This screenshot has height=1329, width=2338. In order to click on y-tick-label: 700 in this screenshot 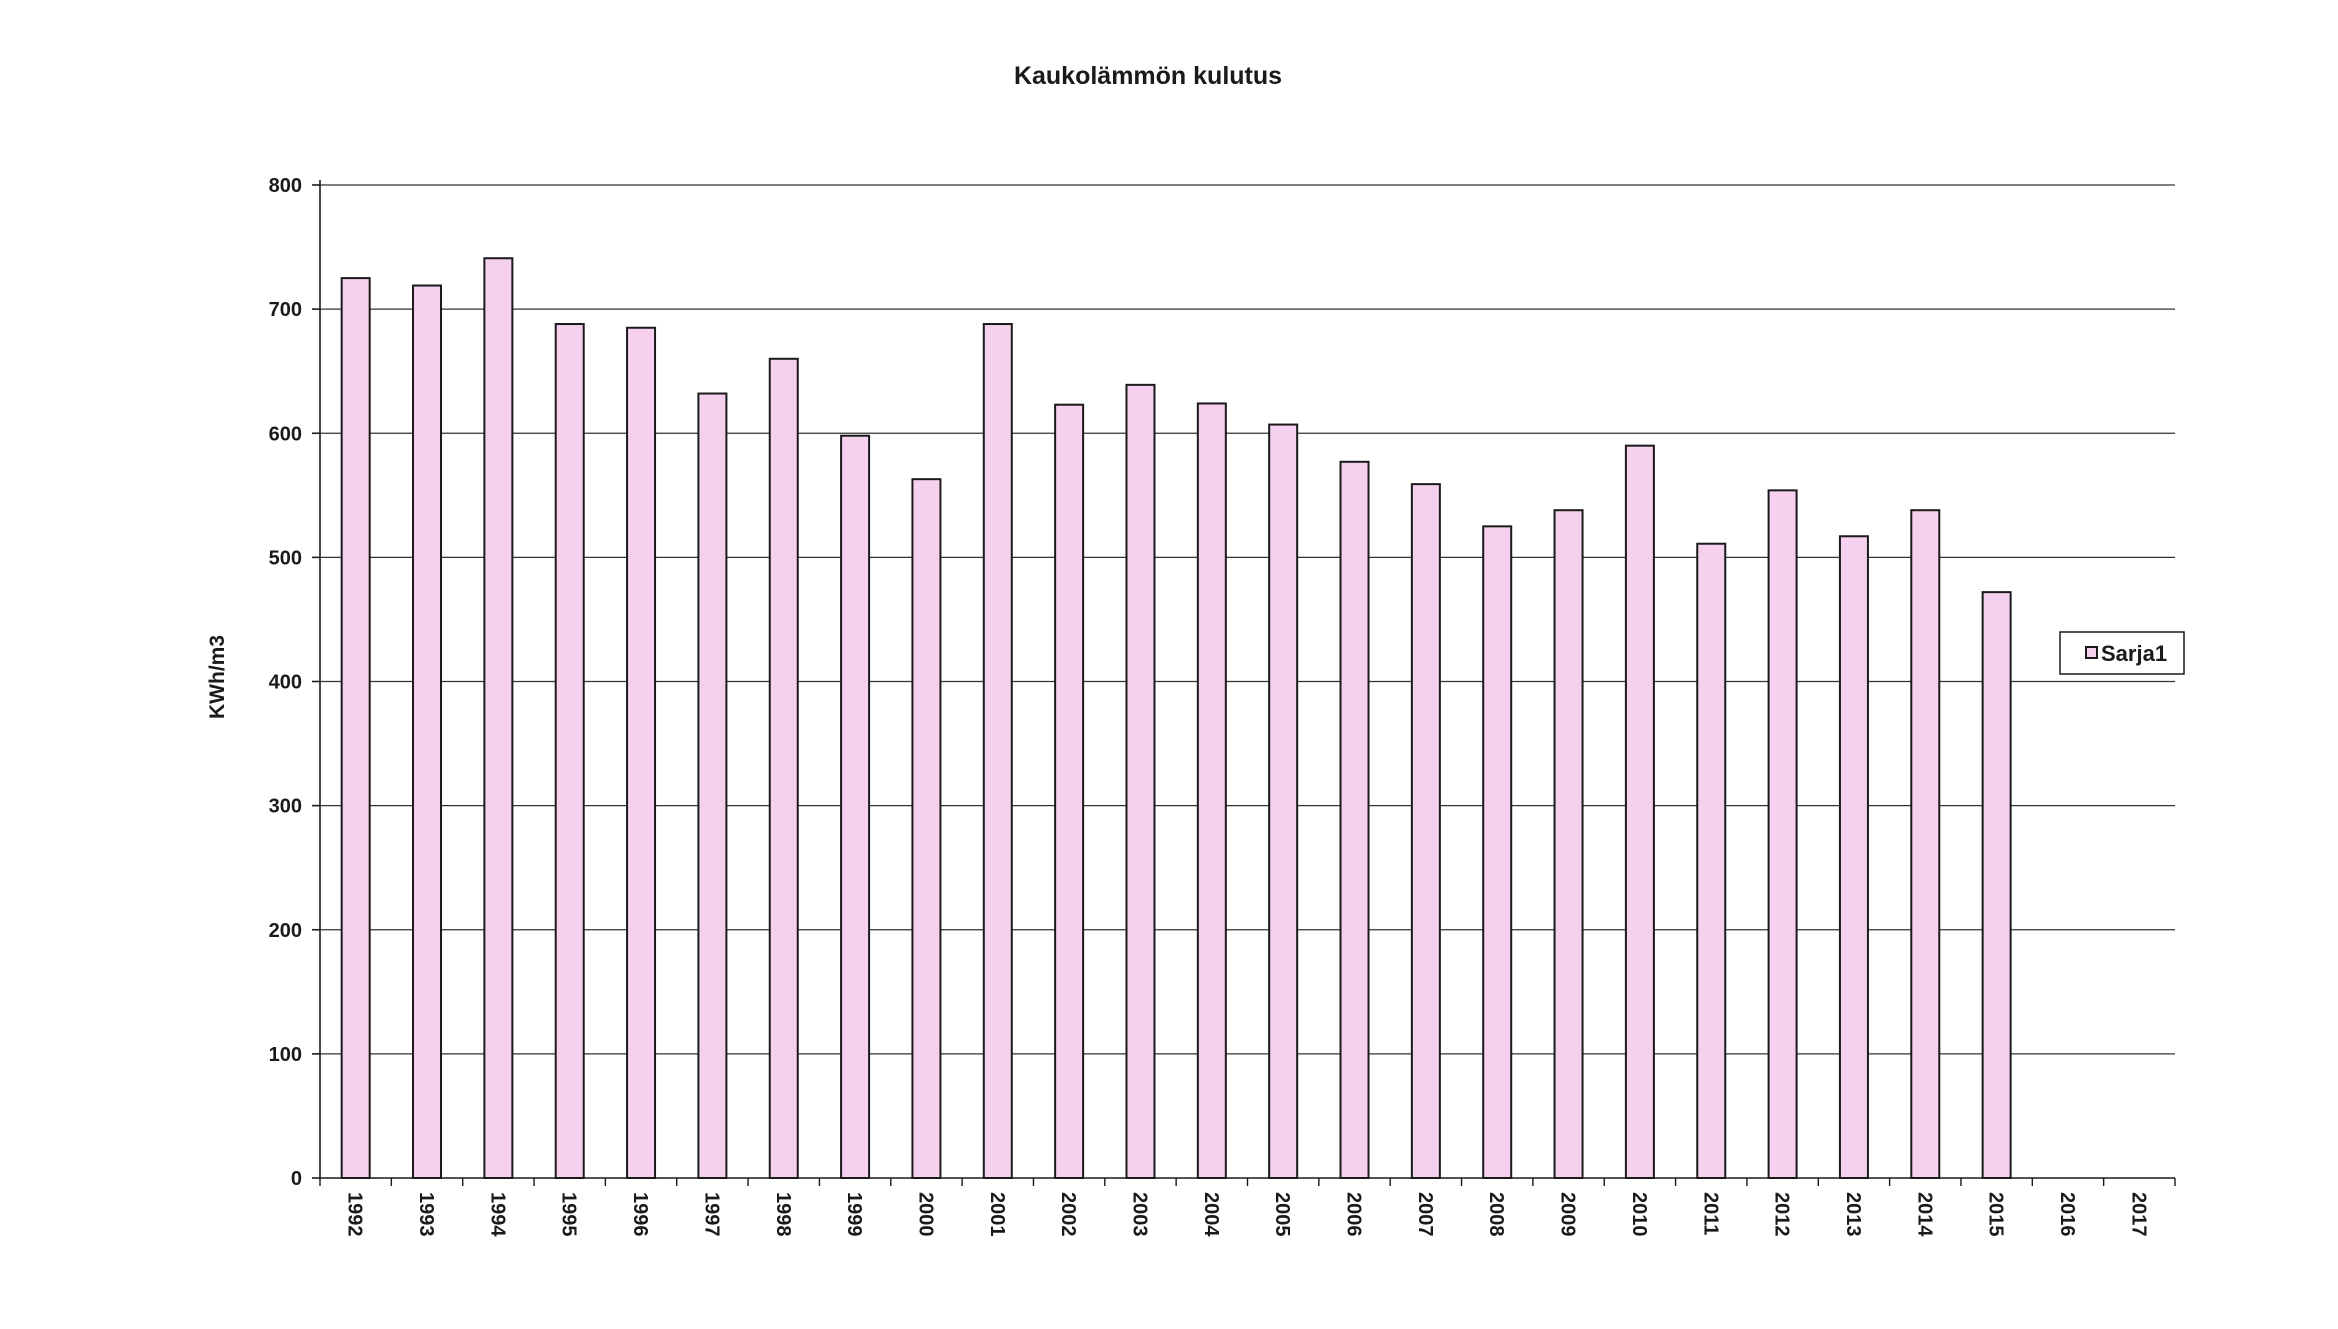, I will do `click(285, 310)`.